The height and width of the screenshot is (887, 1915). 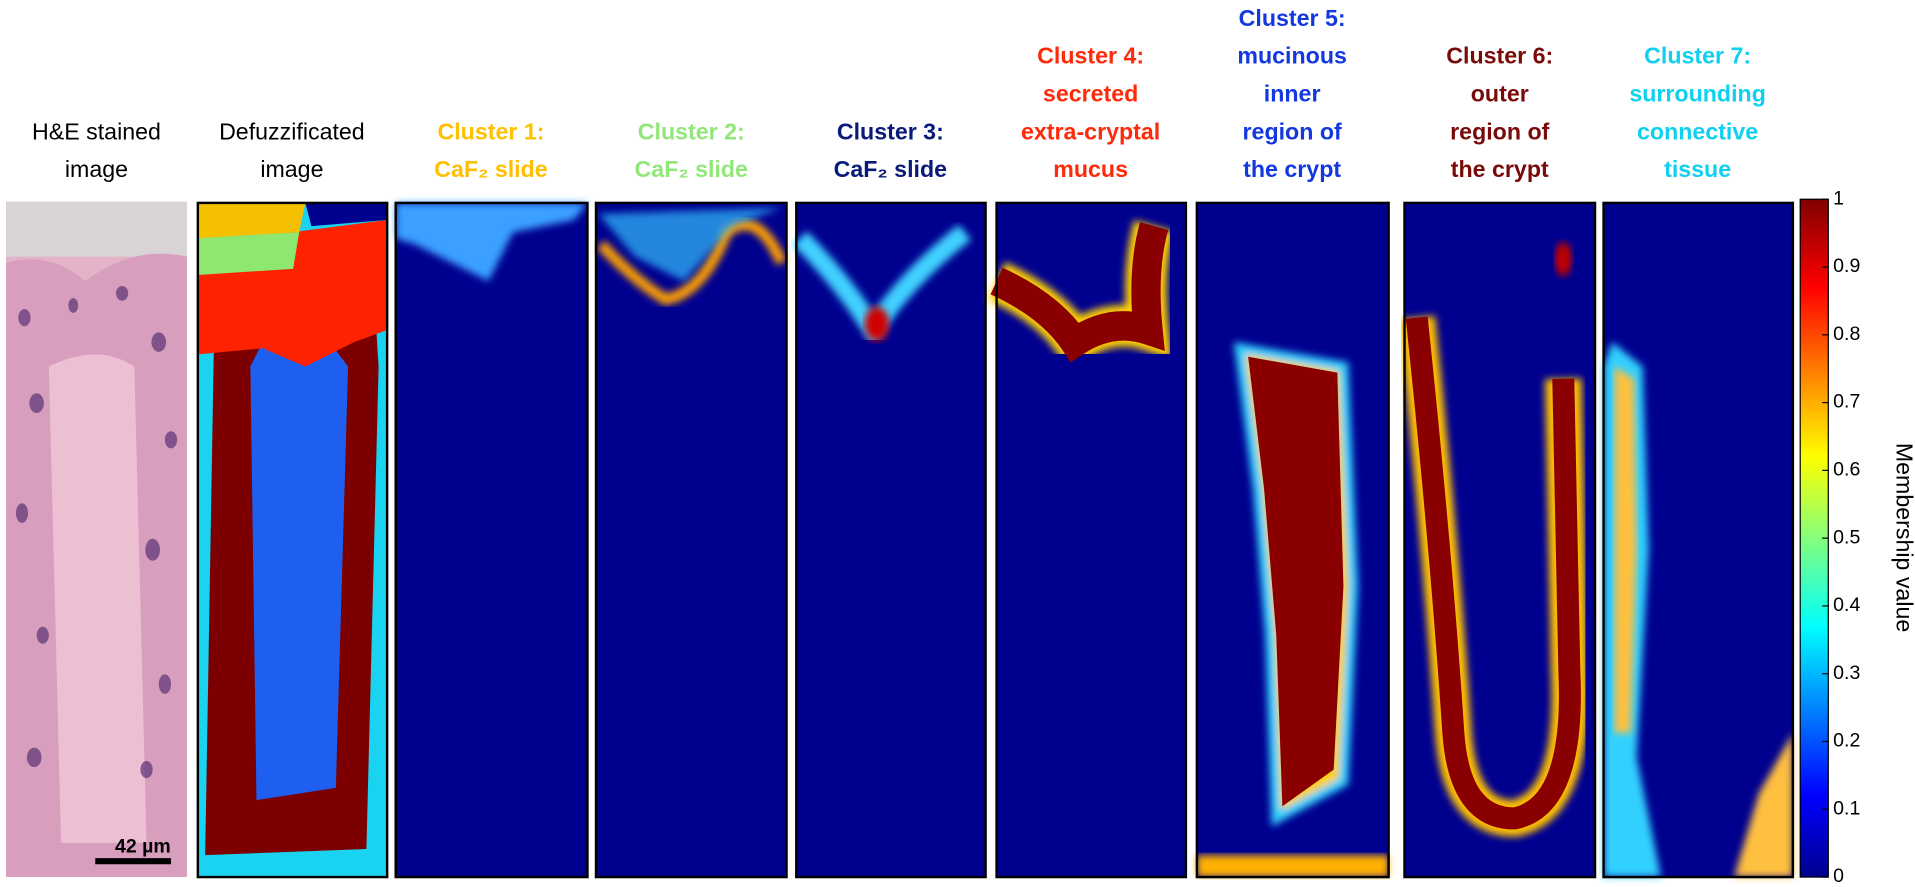 What do you see at coordinates (1697, 169) in the screenshot?
I see `panel-title: tissue` at bounding box center [1697, 169].